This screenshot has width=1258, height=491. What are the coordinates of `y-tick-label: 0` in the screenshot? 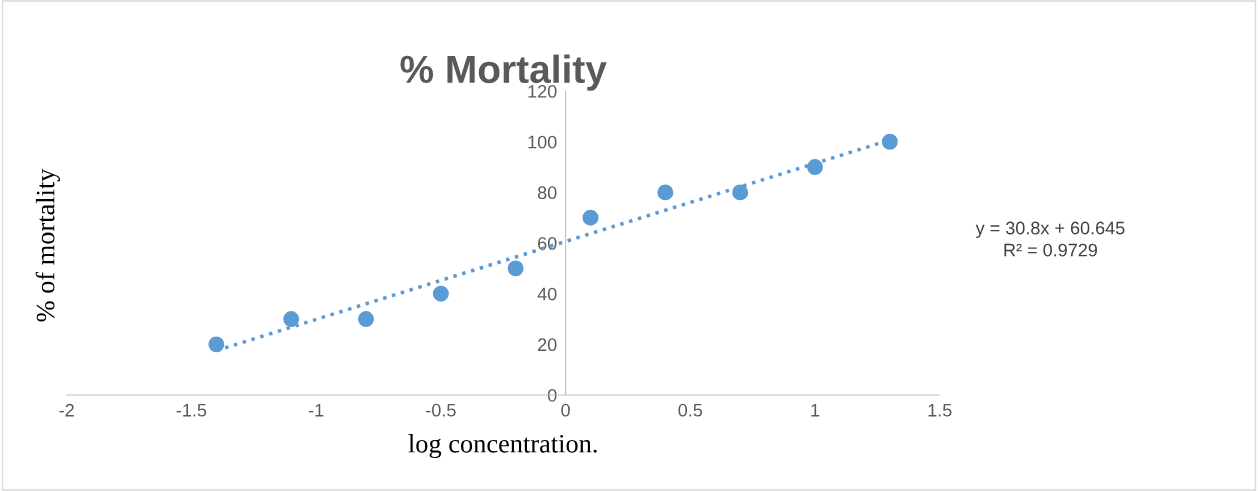 It's located at (552, 395).